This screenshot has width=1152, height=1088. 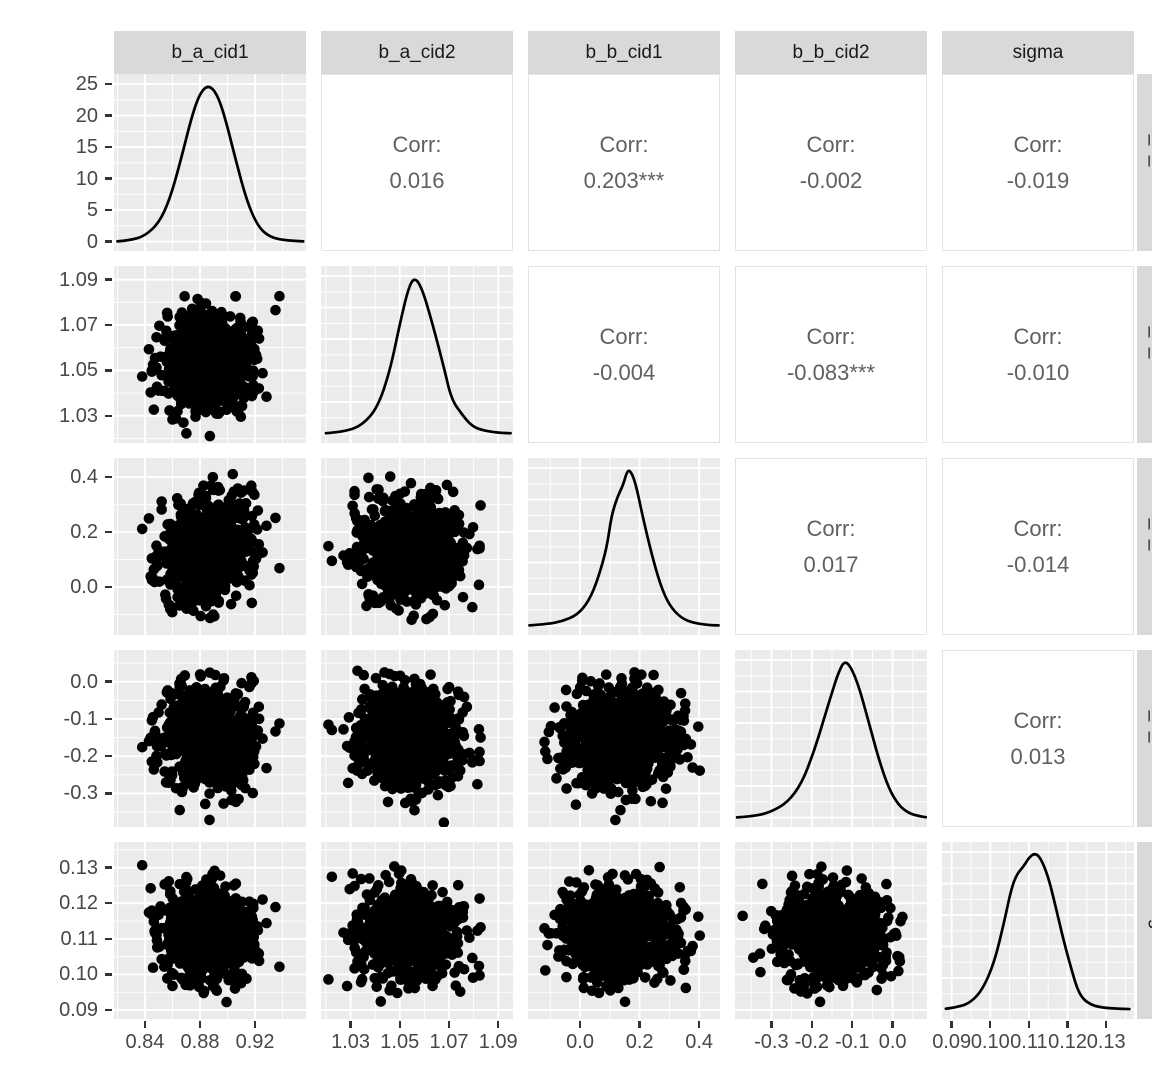 What do you see at coordinates (1150, 546) in the screenshot?
I see `row-strip-label: b_b_cid1` at bounding box center [1150, 546].